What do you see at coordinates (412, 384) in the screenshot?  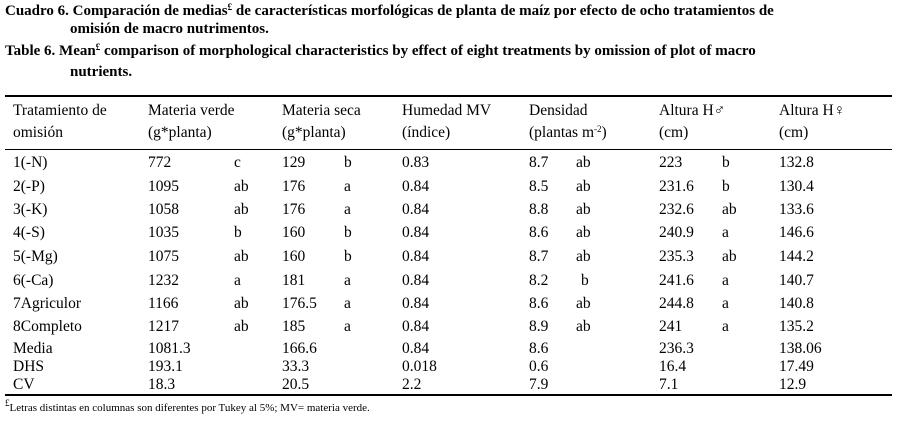 I see `cell-moisture: 2.2` at bounding box center [412, 384].